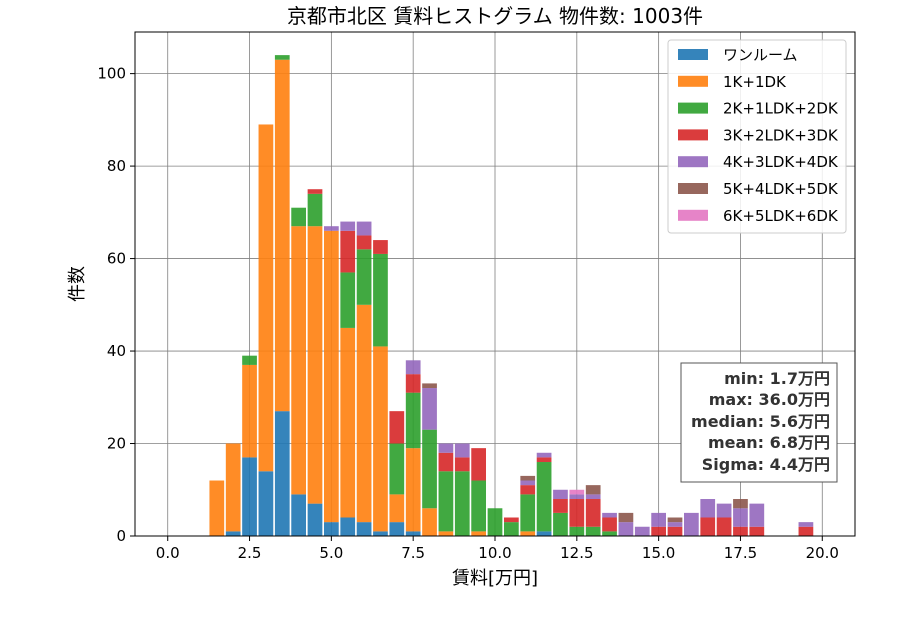  What do you see at coordinates (781, 109) in the screenshot?
I see `legend-label: 2K+1LDK+2DK` at bounding box center [781, 109].